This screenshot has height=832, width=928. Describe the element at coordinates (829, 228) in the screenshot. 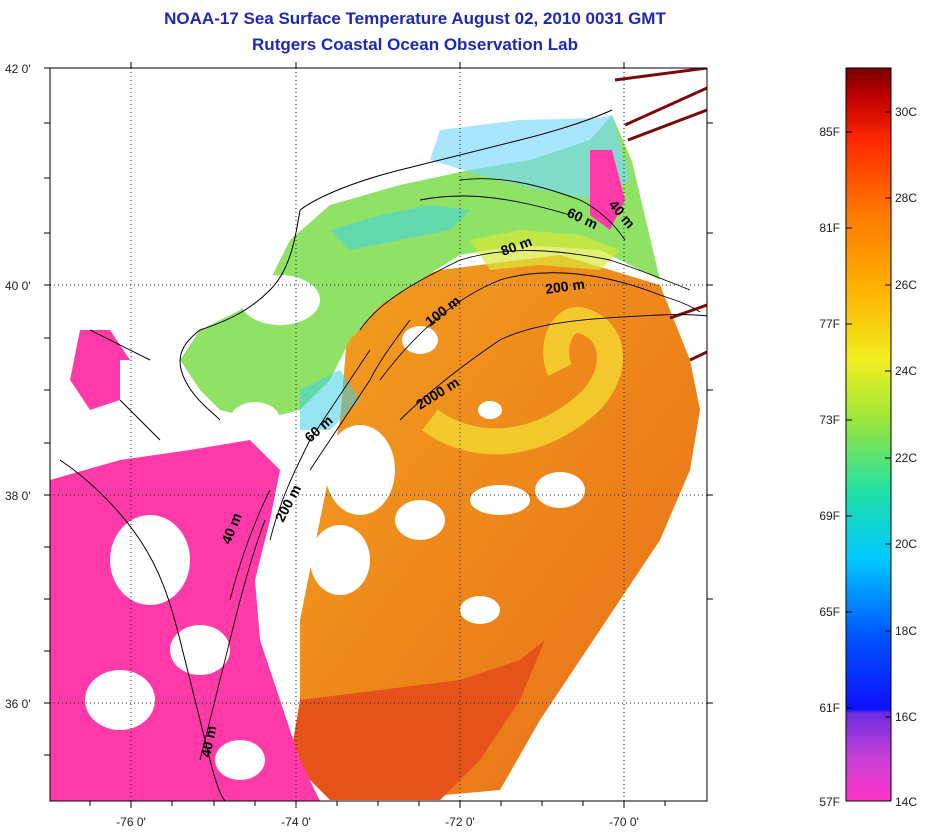

I see `fahrenheit-label: 81F` at that location.